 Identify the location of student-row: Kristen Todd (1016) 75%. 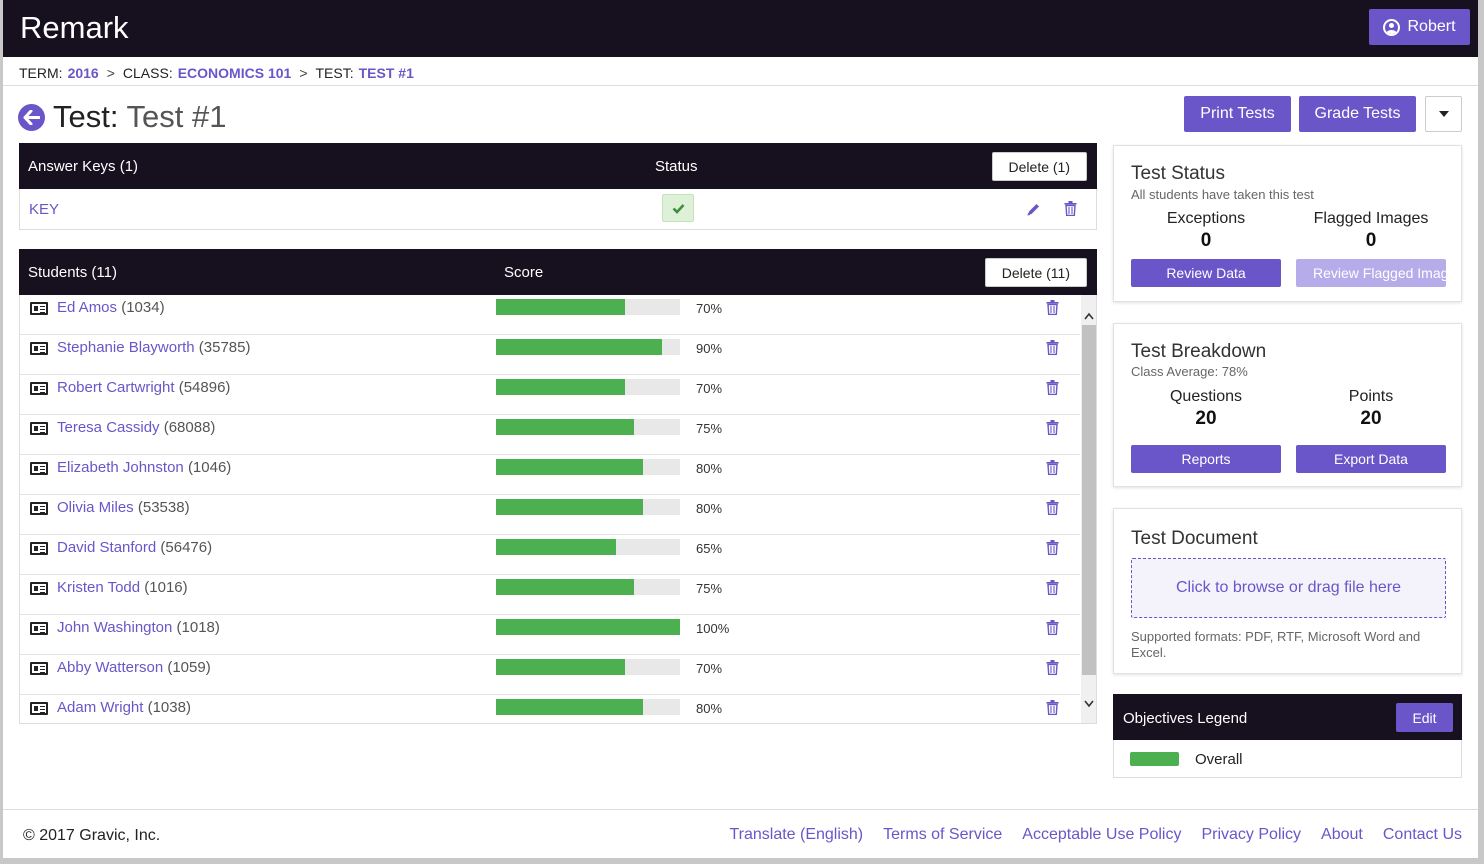
(550, 595).